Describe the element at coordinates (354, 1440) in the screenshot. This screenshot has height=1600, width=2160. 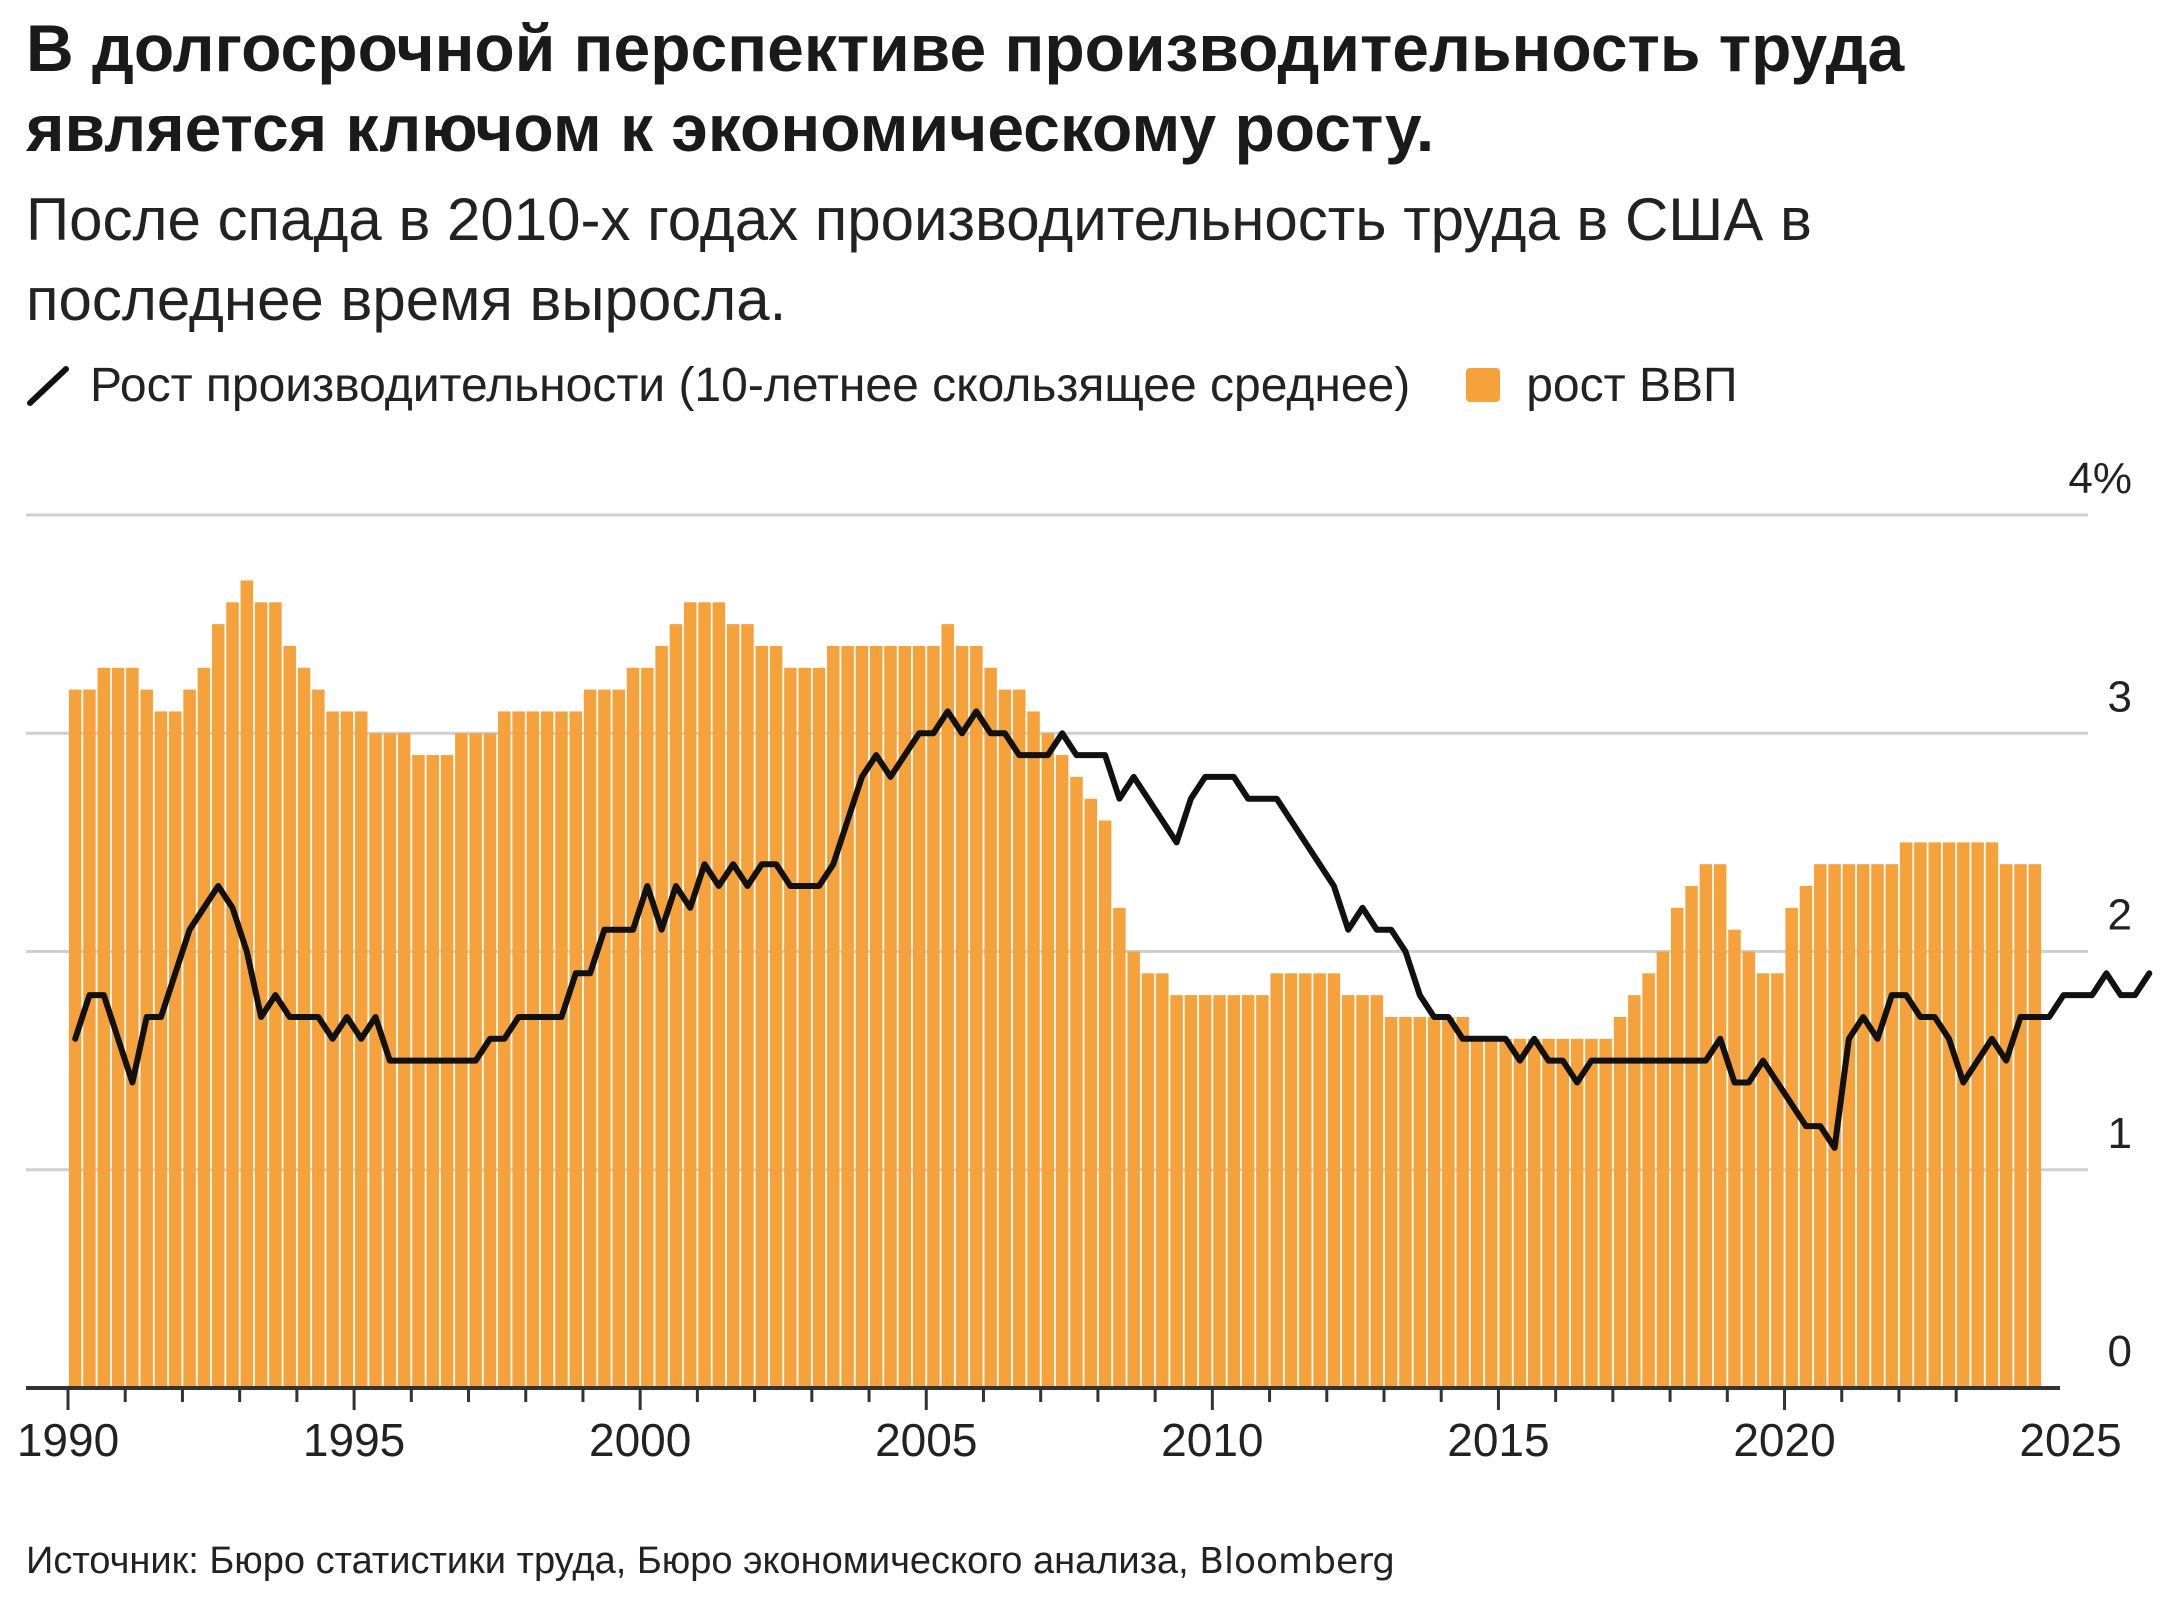
I see `x-tick-label: 1995` at that location.